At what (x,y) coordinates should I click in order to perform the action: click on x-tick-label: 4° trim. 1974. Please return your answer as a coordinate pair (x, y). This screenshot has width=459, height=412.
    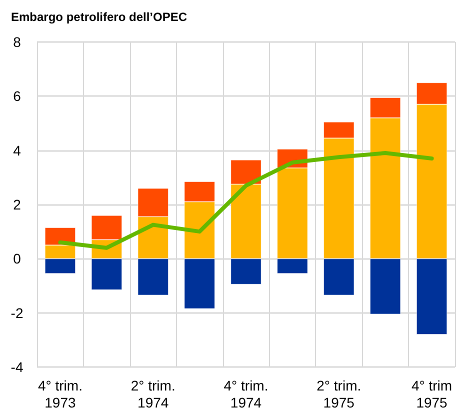
    Looking at the image, I should click on (246, 394).